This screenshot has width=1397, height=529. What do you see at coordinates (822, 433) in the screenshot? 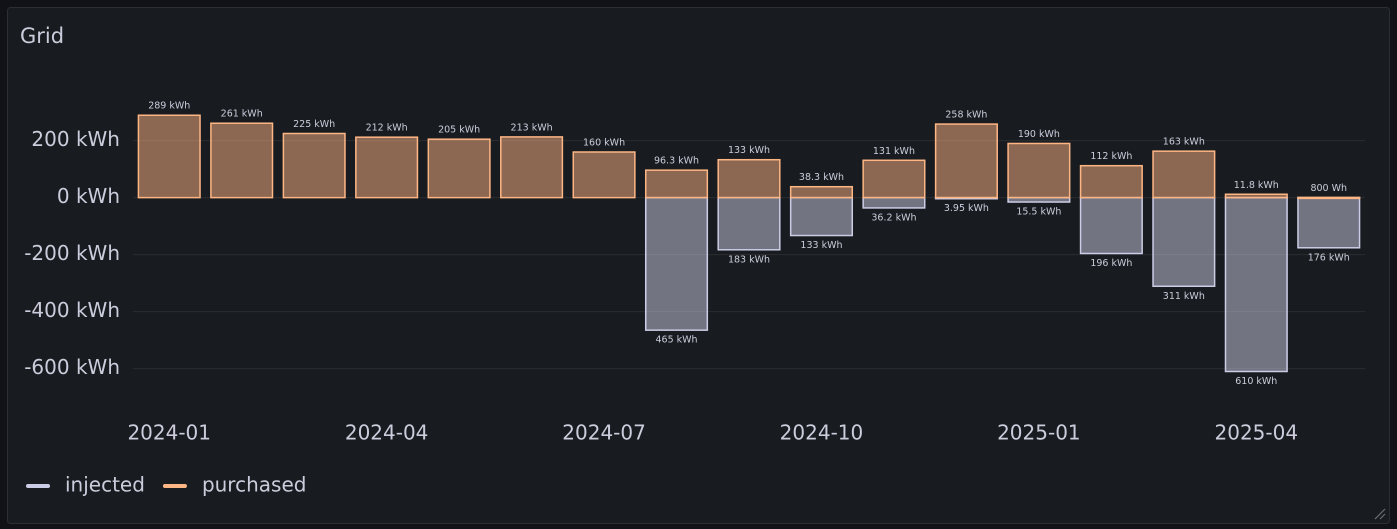
I see `x-tick-label: 2024-10` at bounding box center [822, 433].